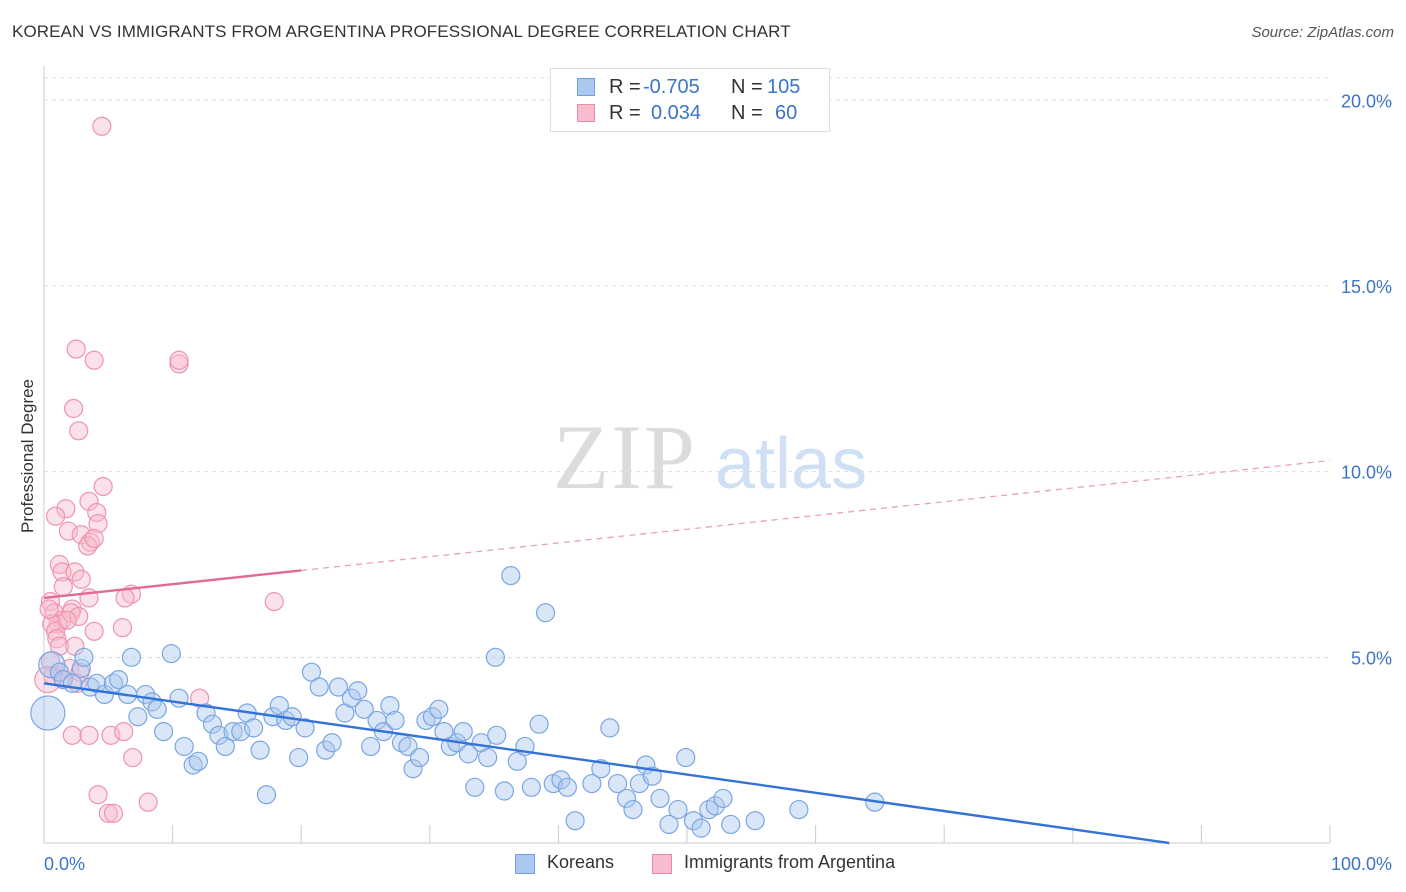 The image size is (1406, 892). What do you see at coordinates (525, 864) in the screenshot?
I see `bottom-legend-swatch-koreans` at bounding box center [525, 864].